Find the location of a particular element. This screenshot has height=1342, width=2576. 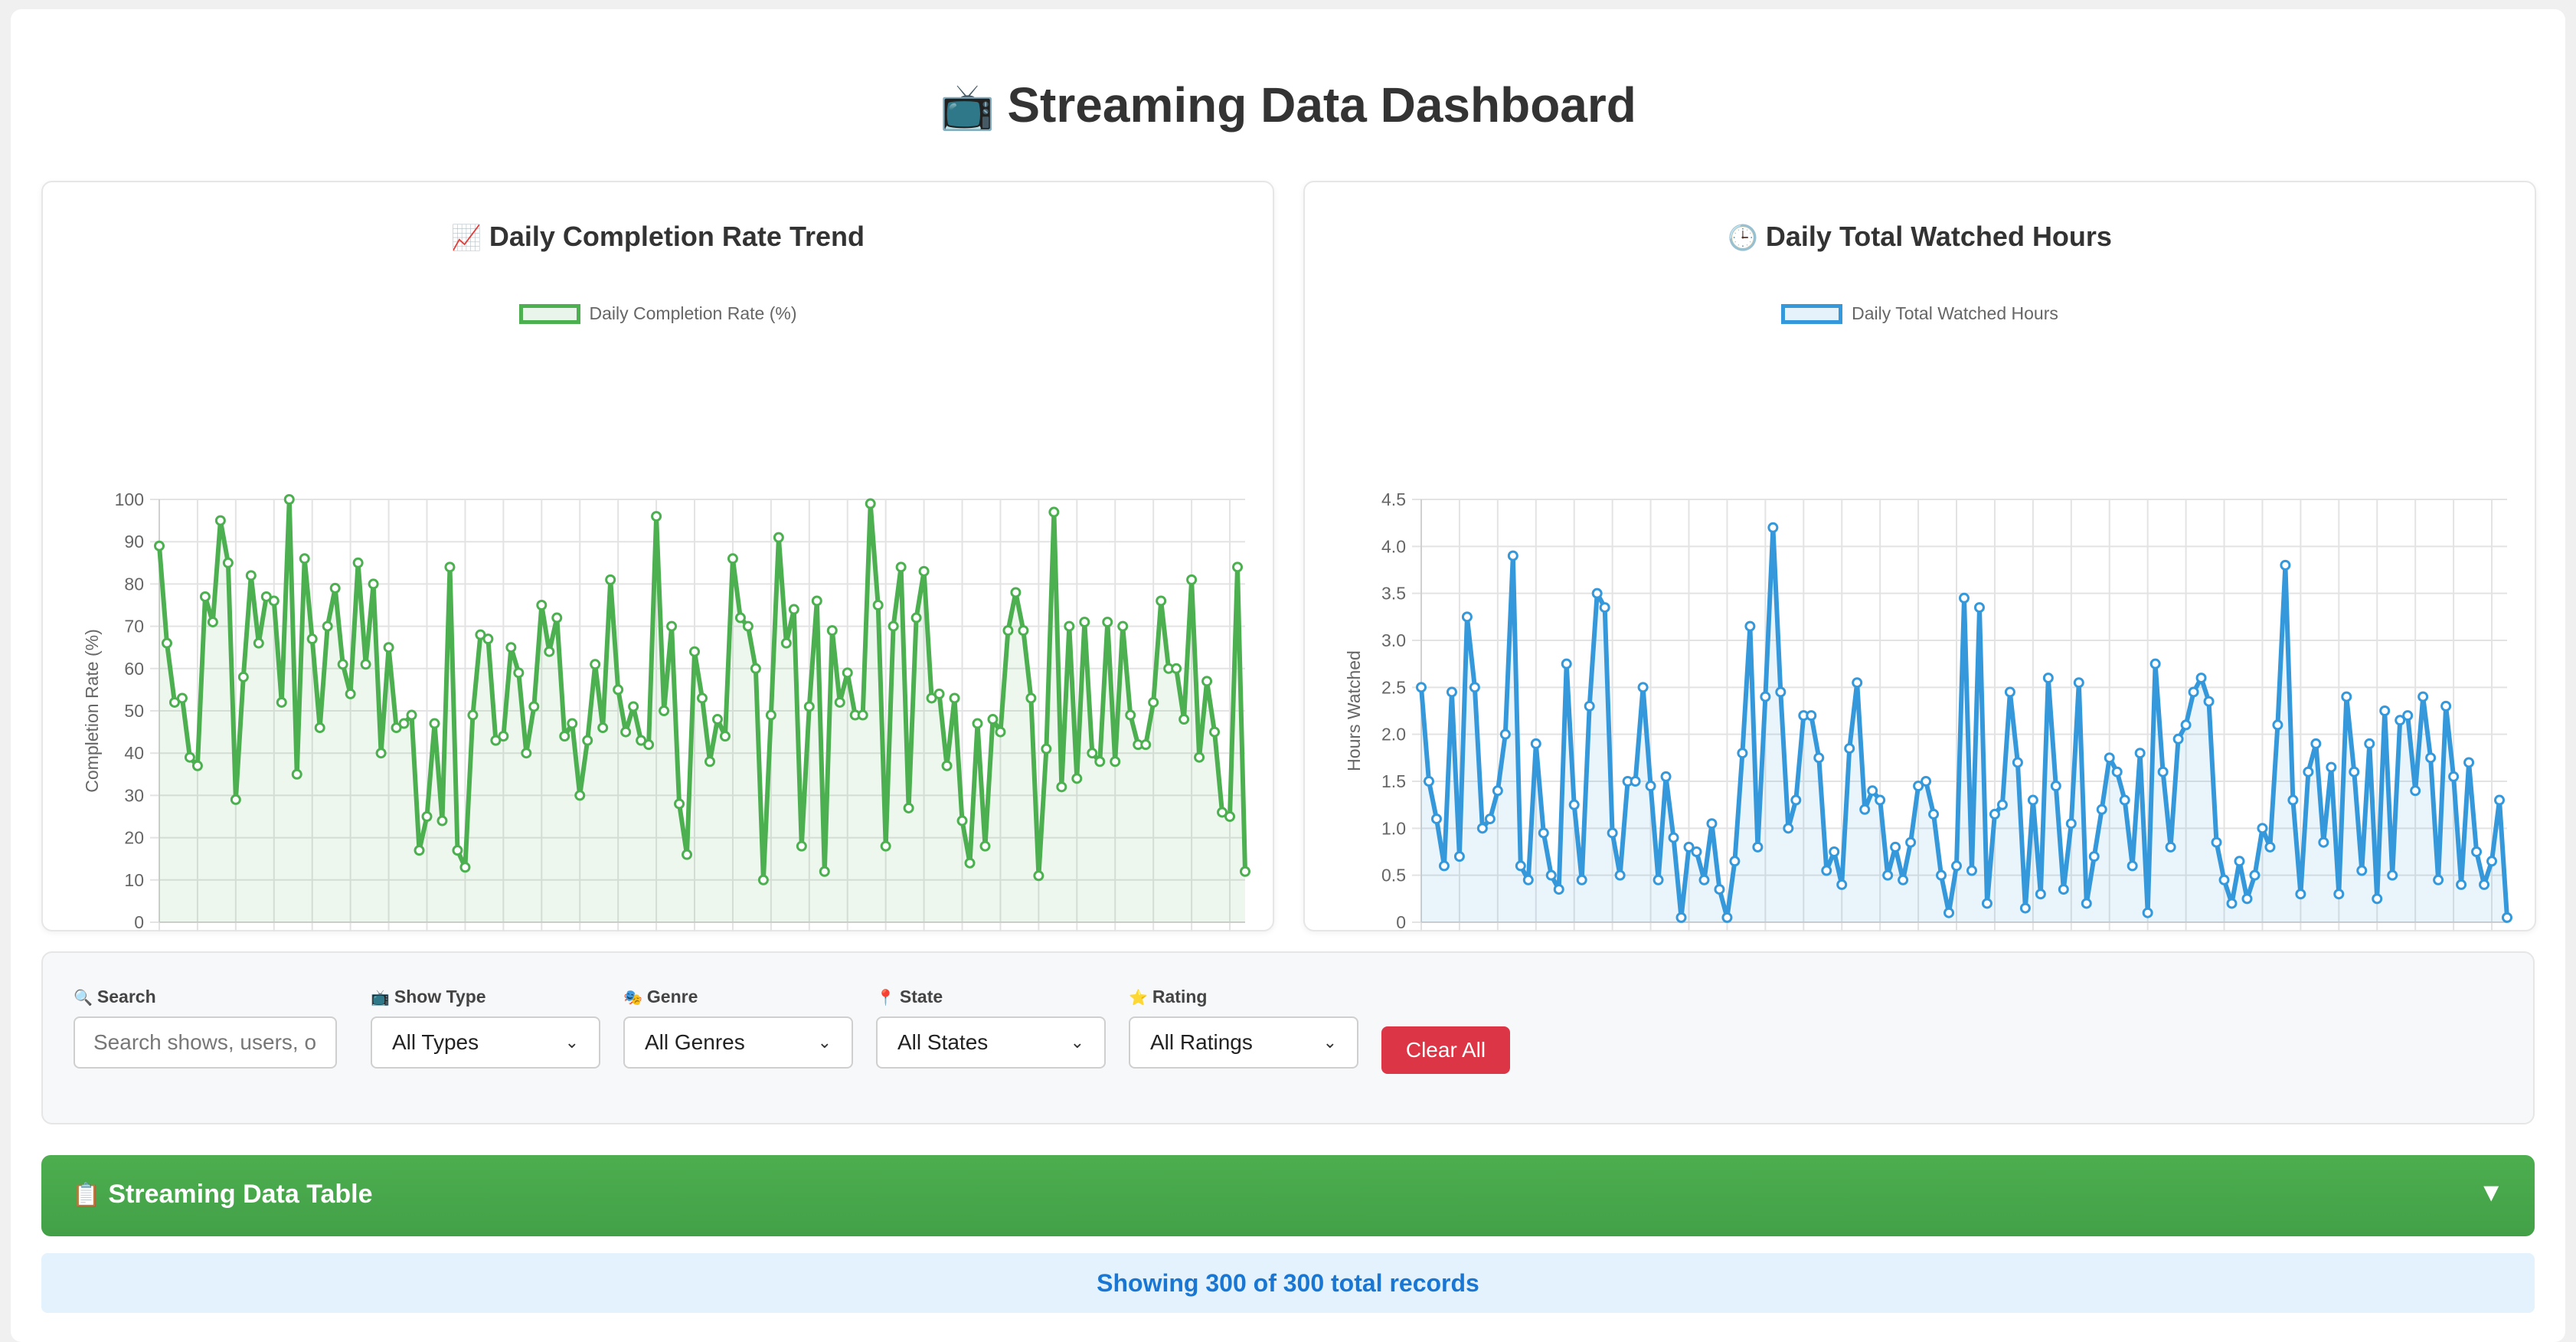

state-label: 📍 State is located at coordinates (991, 997).